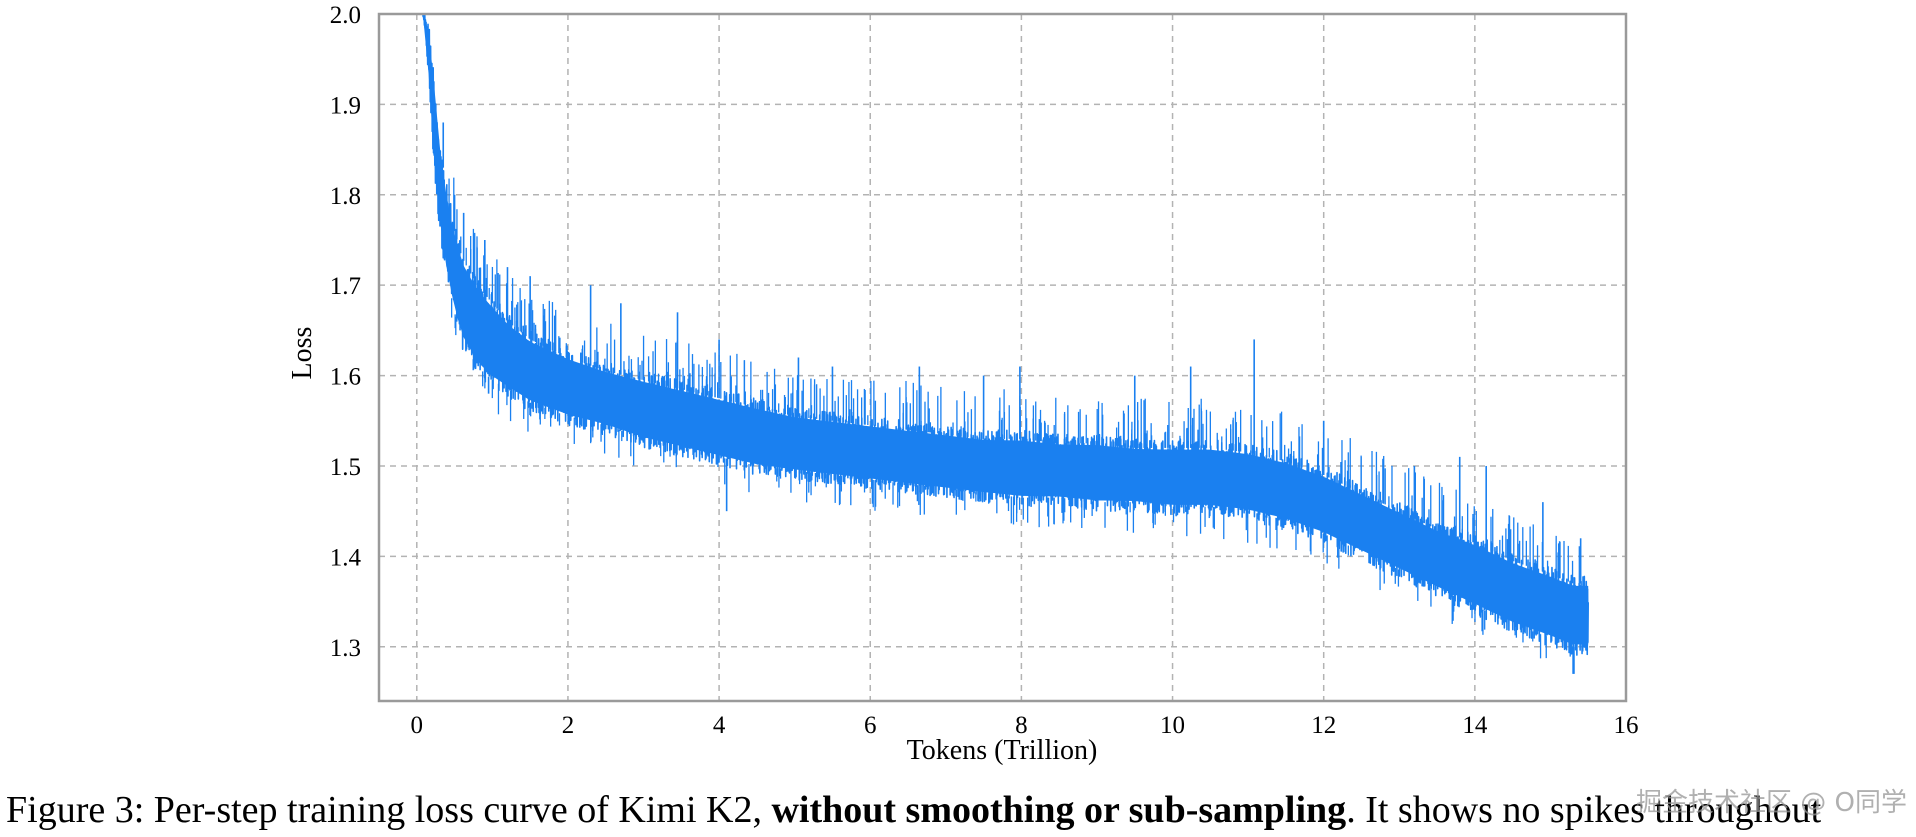 The image size is (1916, 837). What do you see at coordinates (345, 105) in the screenshot?
I see `y-tick-label: 1.9` at bounding box center [345, 105].